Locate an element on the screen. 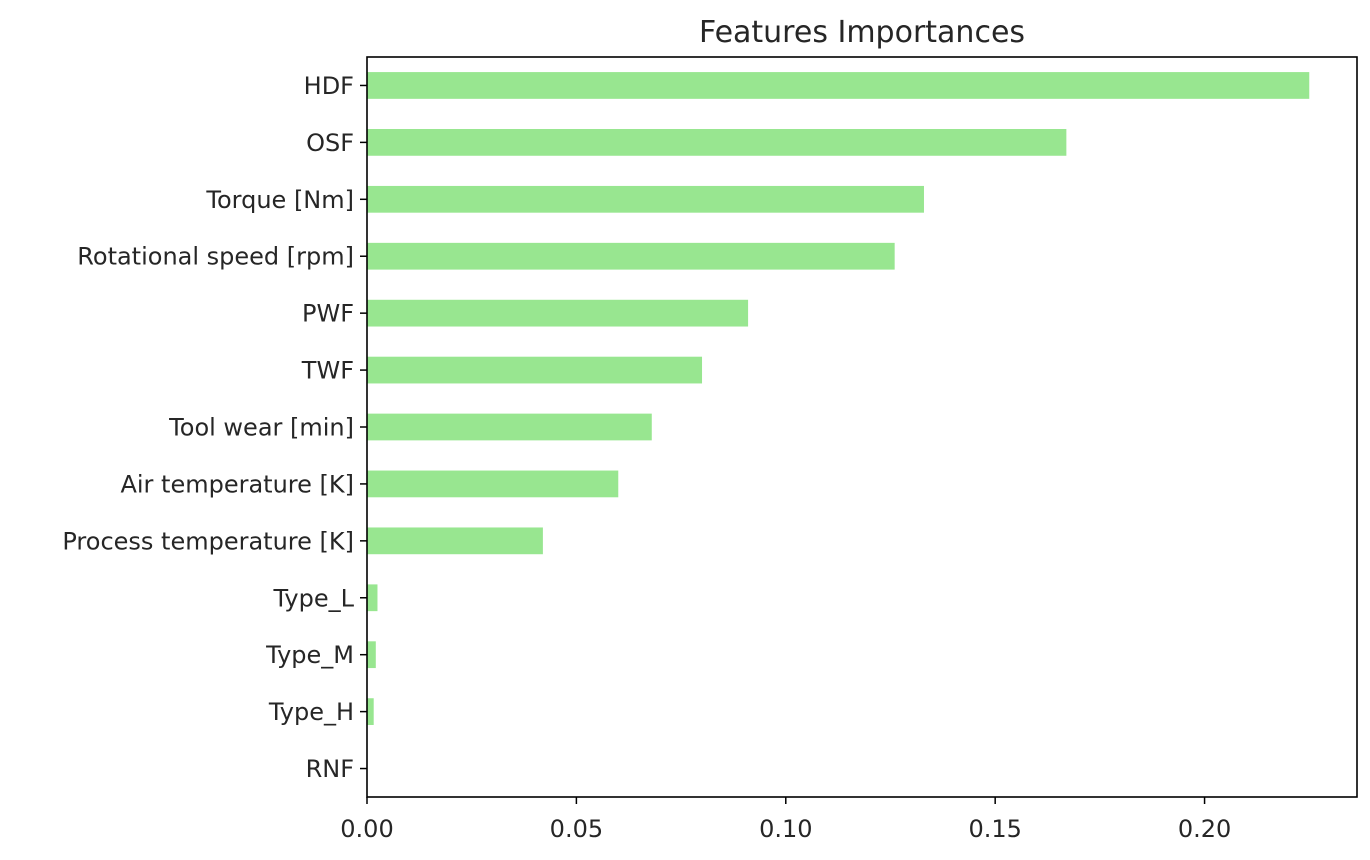  category-label: Type_H is located at coordinates (311, 712).